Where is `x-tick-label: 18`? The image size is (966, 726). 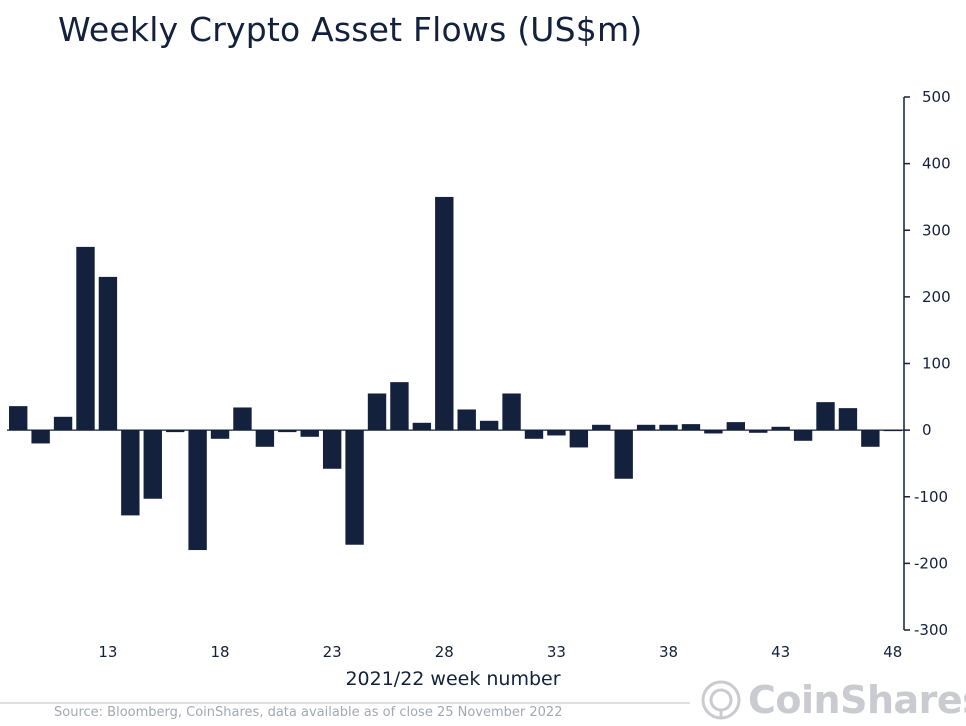
x-tick-label: 18 is located at coordinates (219, 652).